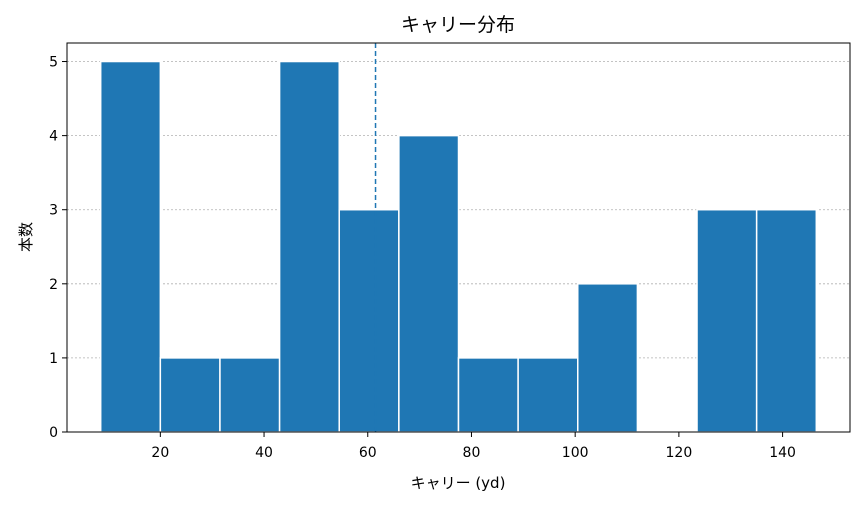  Describe the element at coordinates (458, 25) in the screenshot. I see `chart-title: キャリー分布` at that location.